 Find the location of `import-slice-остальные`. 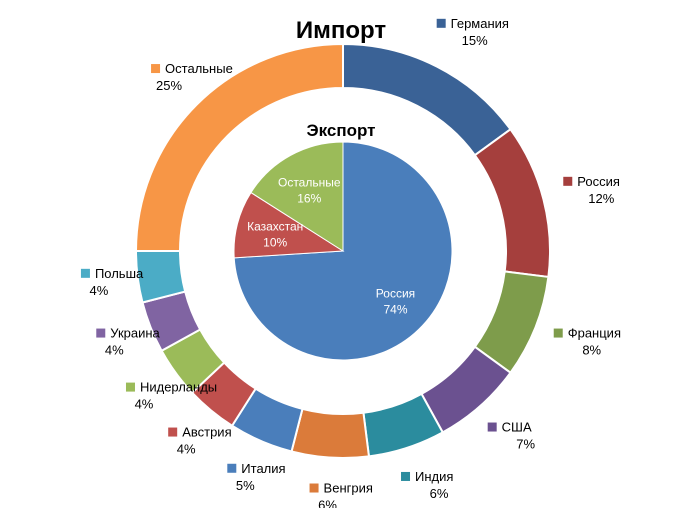

import-slice-остальные is located at coordinates (239, 147).